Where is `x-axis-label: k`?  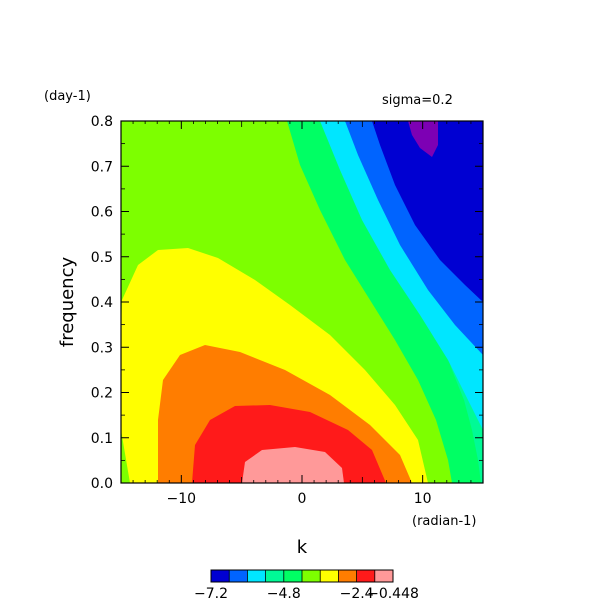 x-axis-label: k is located at coordinates (302, 547).